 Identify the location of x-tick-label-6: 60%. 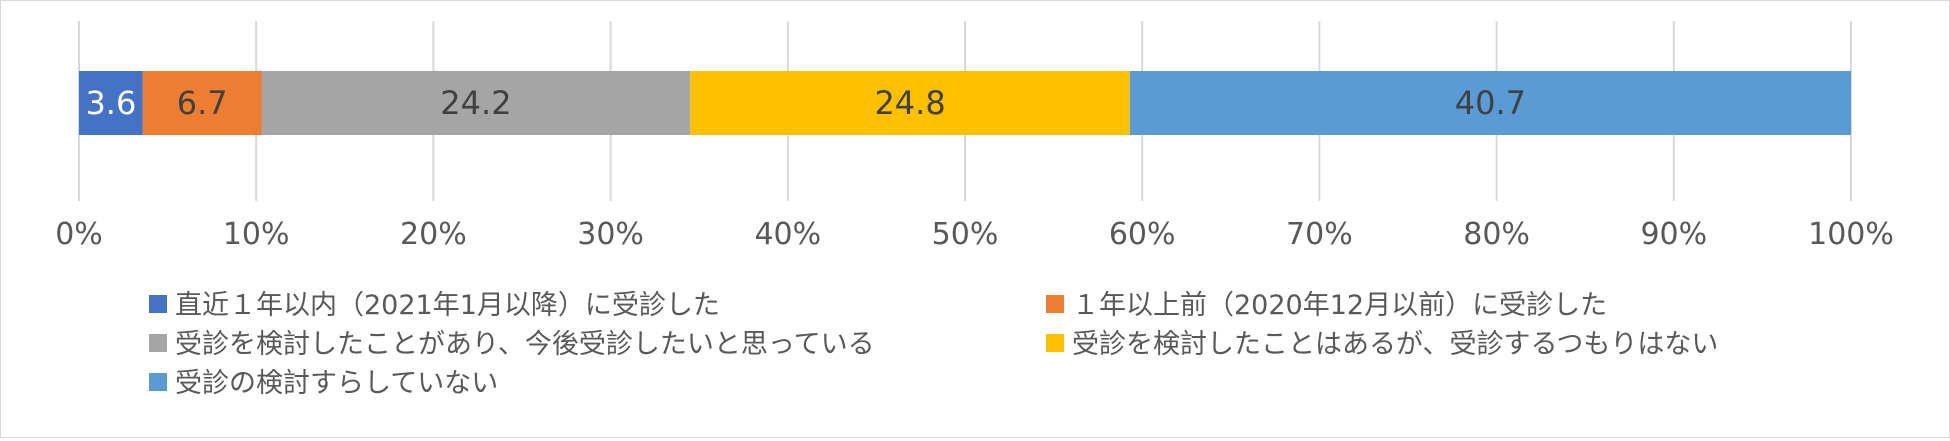
(1142, 234).